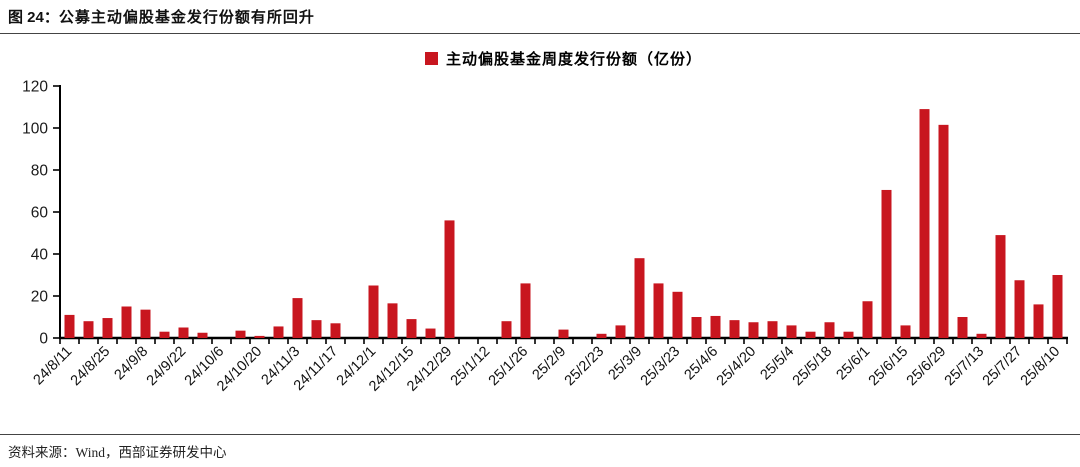 This screenshot has height=467, width=1080. Describe the element at coordinates (1003, 367) in the screenshot. I see `x-tick-label: 25/7/27` at that location.